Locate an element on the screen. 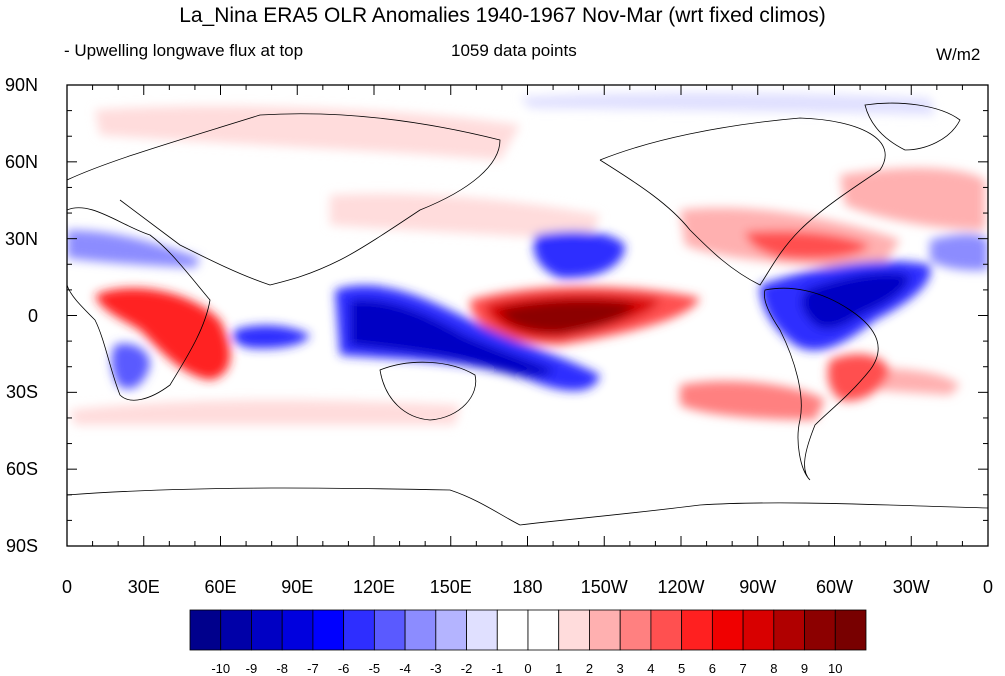 This screenshot has width=1005, height=676. colorbar-label: -9 is located at coordinates (251, 668).